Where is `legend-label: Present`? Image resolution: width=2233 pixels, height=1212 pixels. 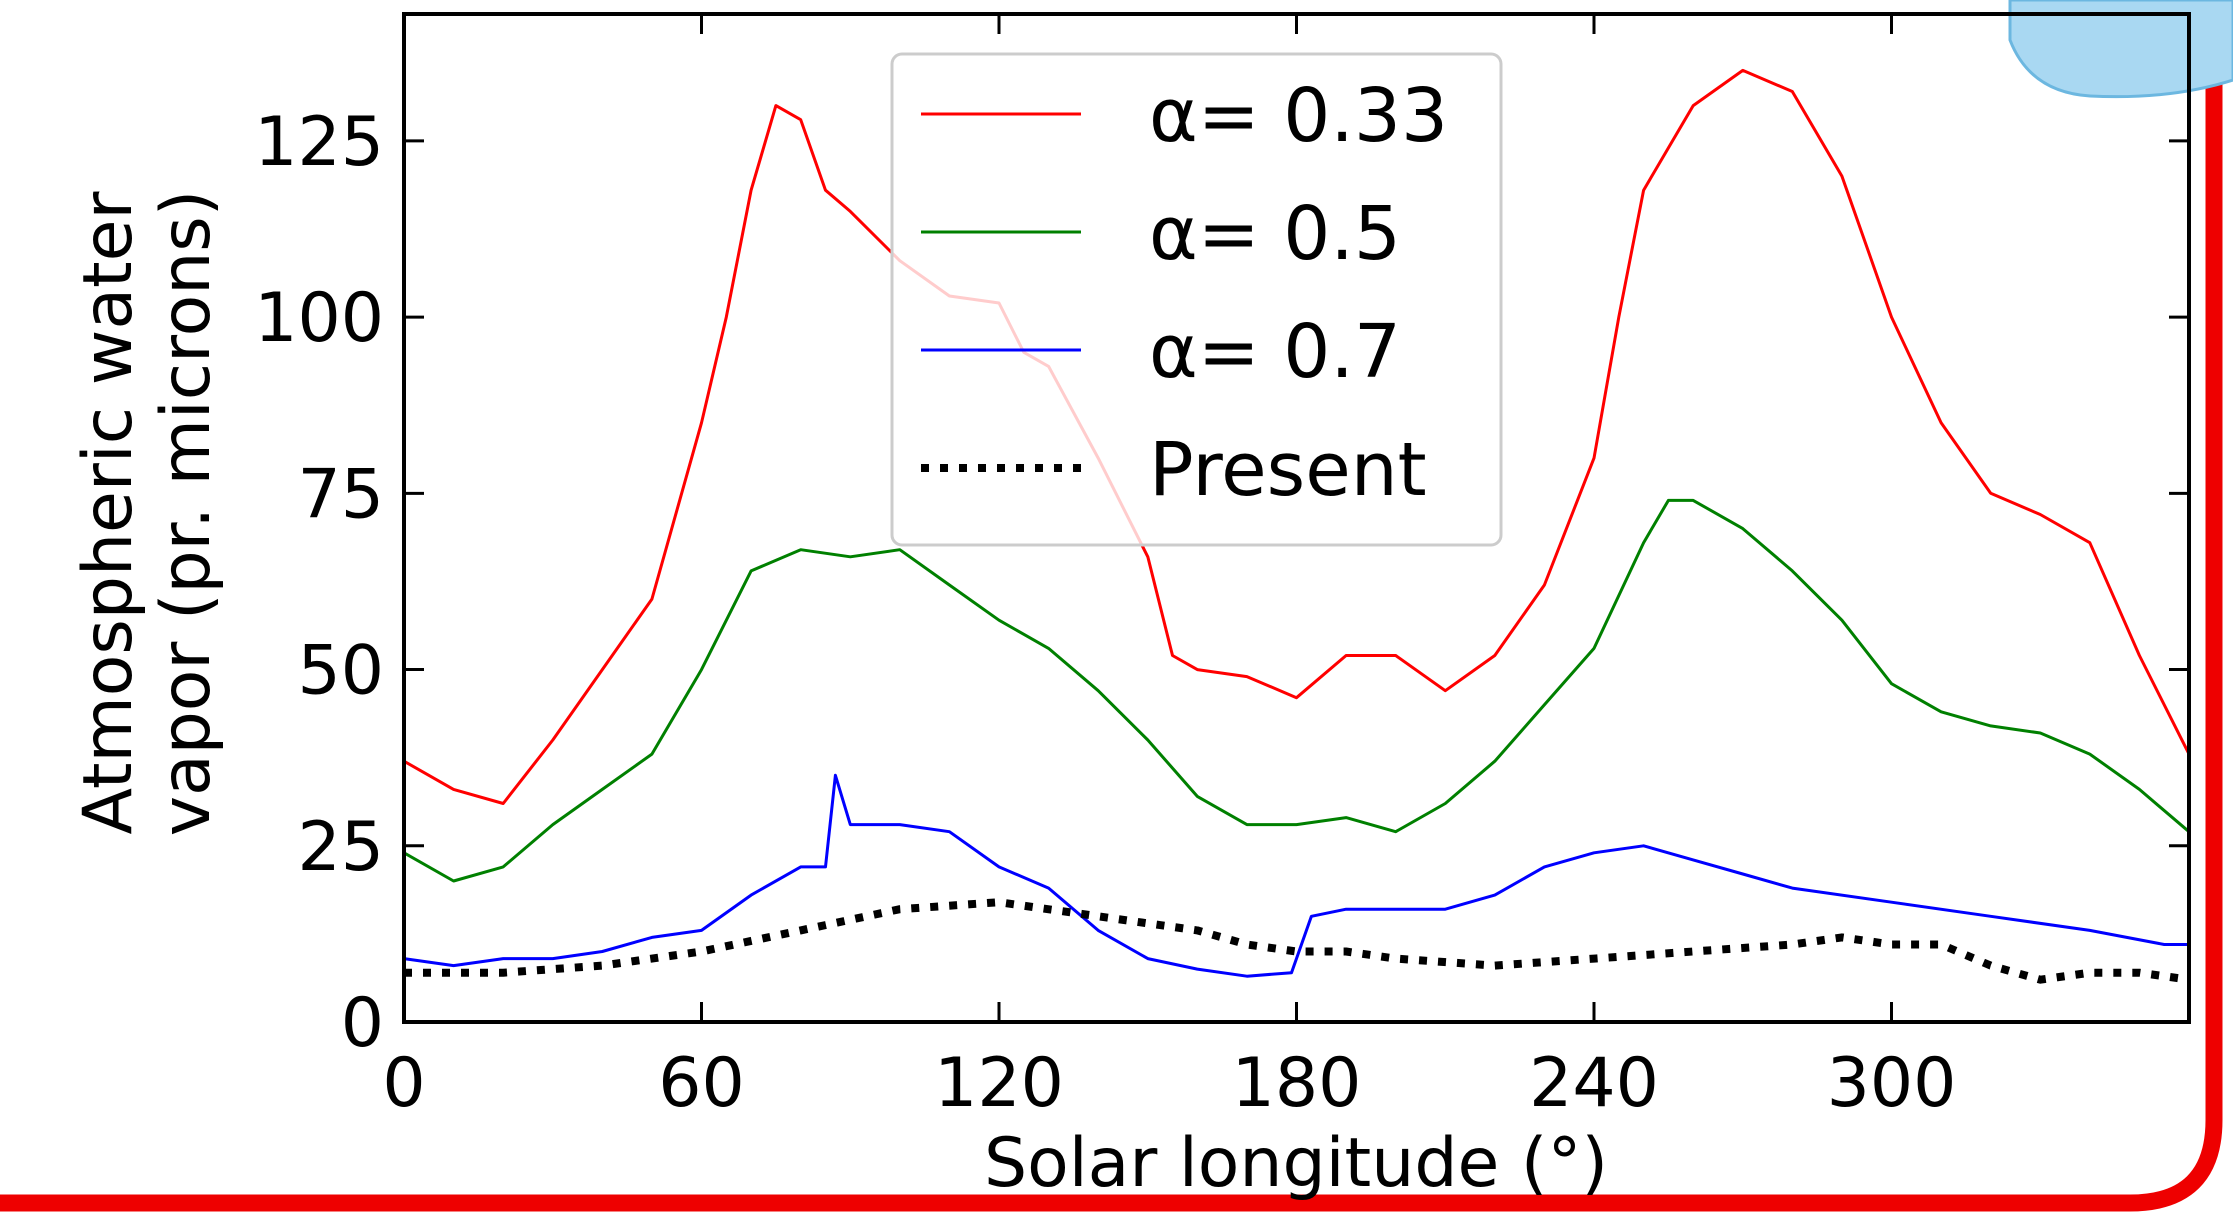
legend-label: Present is located at coordinates (1288, 470).